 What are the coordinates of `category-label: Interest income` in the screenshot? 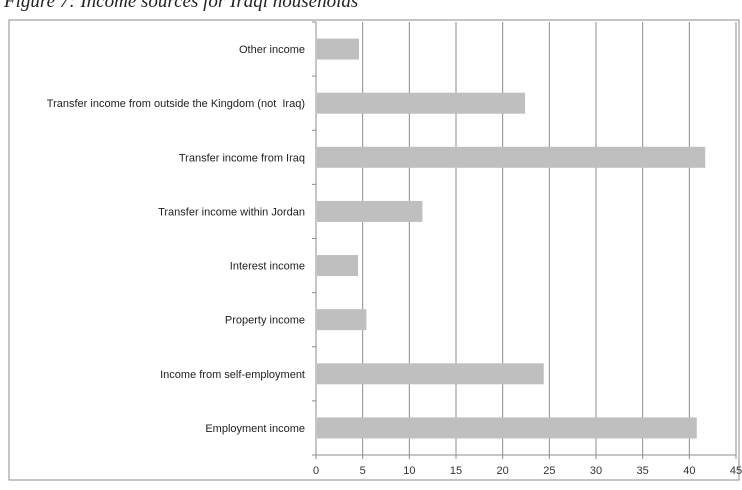 It's located at (267, 267).